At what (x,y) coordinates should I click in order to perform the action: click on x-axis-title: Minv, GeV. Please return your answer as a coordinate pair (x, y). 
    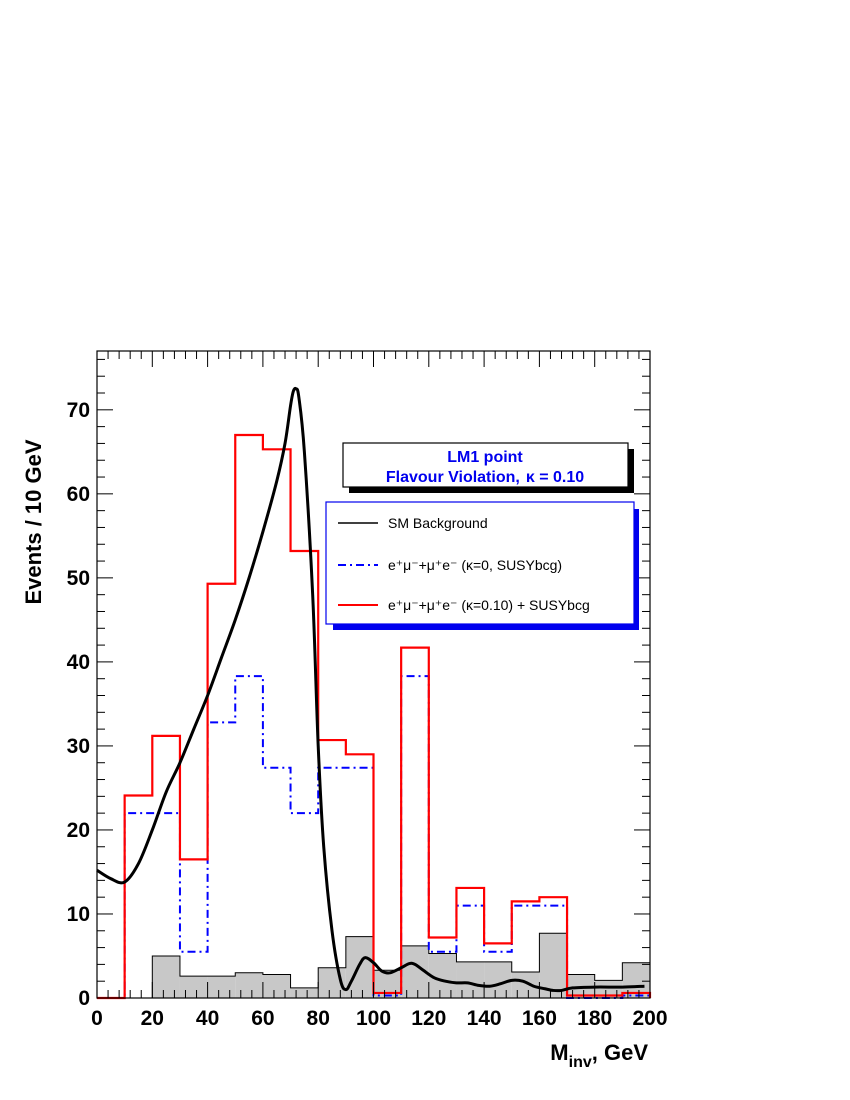
    Looking at the image, I should click on (599, 1055).